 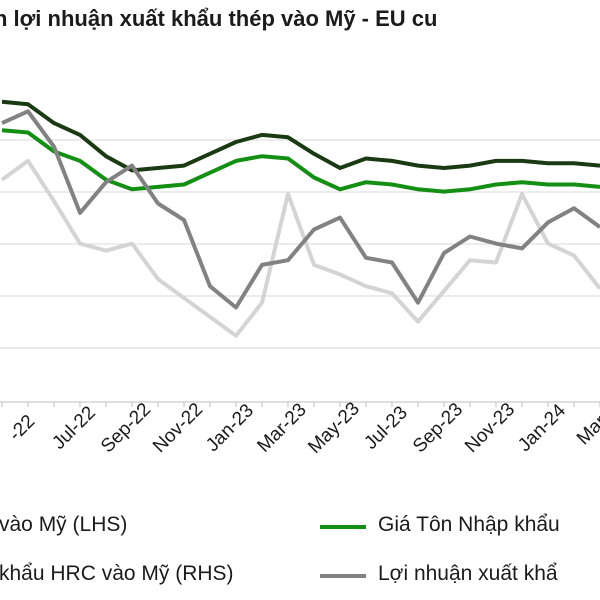 I want to click on x-tick-label: Mar-23, so click(x=281, y=427).